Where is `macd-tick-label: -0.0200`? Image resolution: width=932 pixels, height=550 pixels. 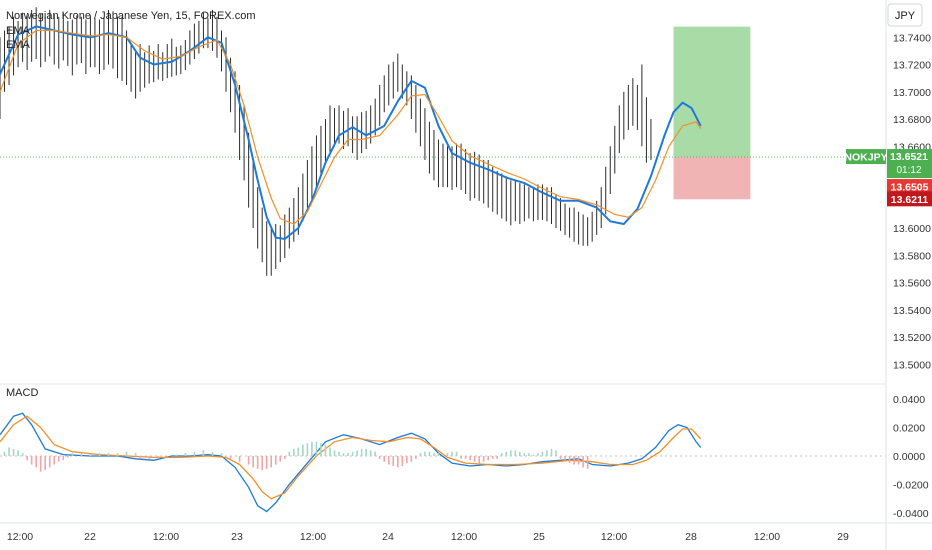
macd-tick-label: -0.0200 is located at coordinates (911, 485).